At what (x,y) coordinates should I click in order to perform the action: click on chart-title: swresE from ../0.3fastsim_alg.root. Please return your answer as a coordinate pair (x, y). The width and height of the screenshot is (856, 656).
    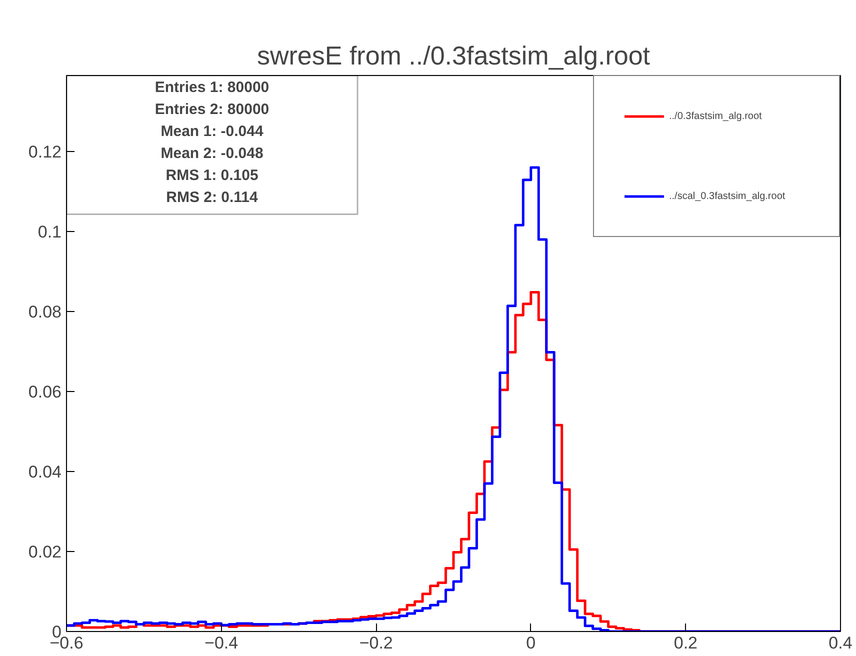
    Looking at the image, I should click on (453, 55).